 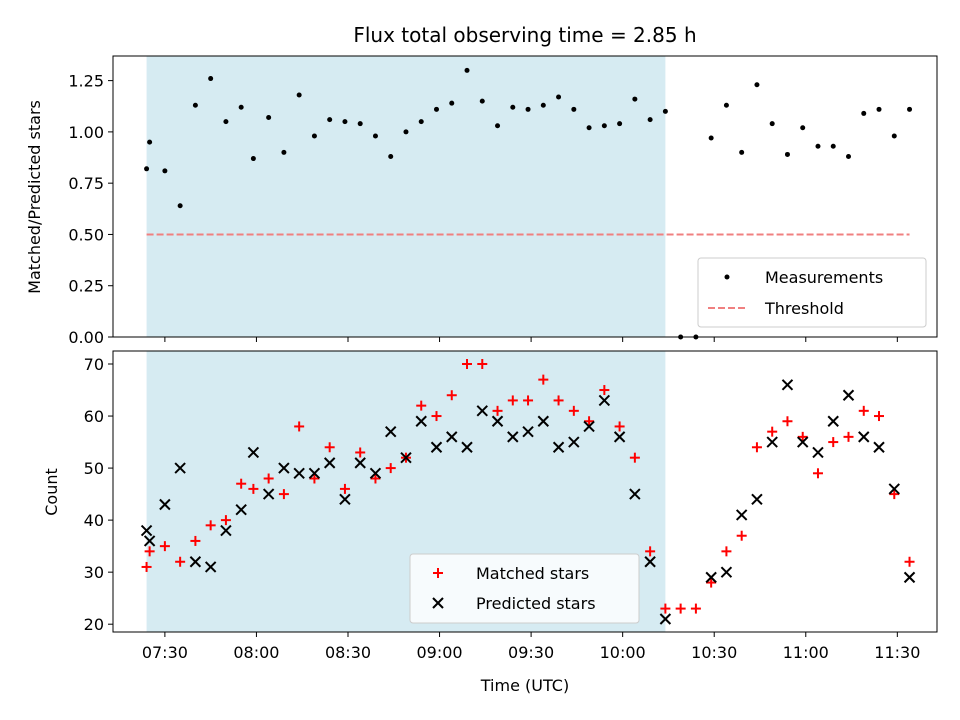 What do you see at coordinates (532, 573) in the screenshot?
I see `legend-matched-label: Matched stars` at bounding box center [532, 573].